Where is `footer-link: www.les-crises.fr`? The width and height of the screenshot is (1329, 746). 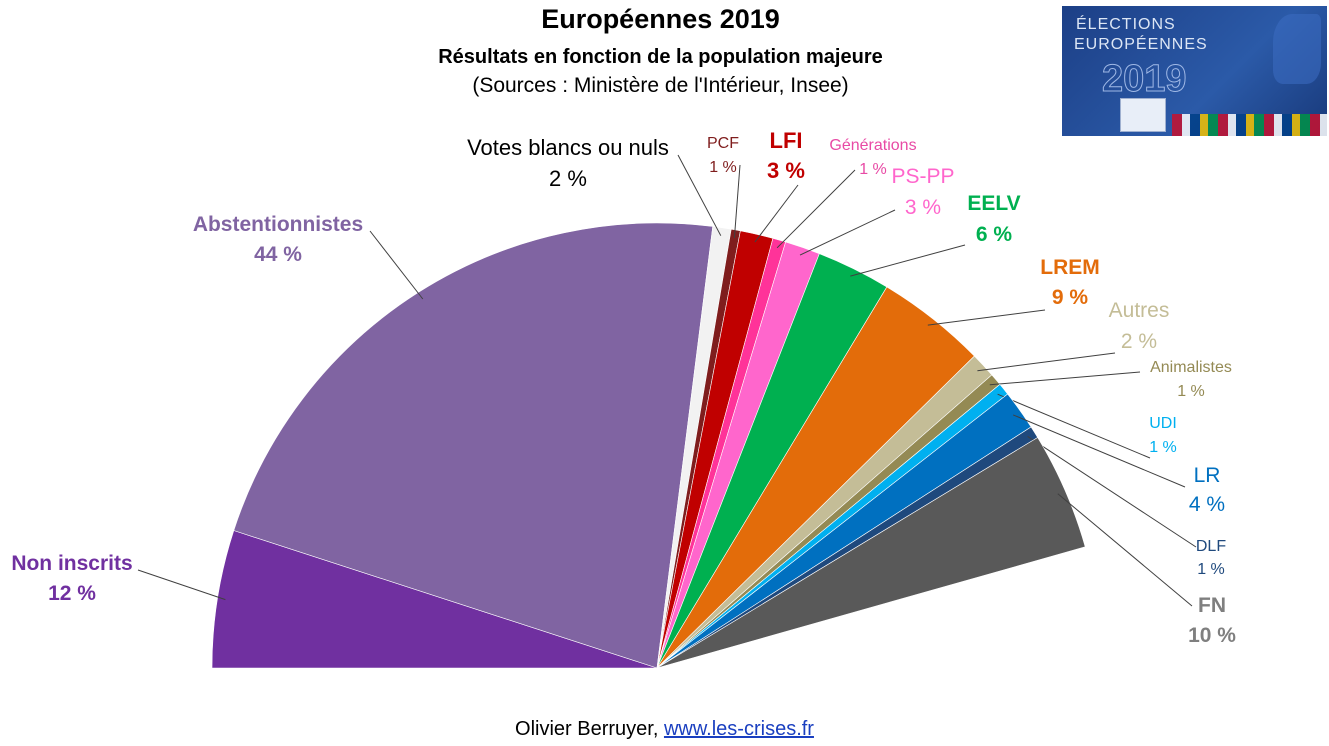
footer-link: www.les-crises.fr is located at coordinates (738, 729).